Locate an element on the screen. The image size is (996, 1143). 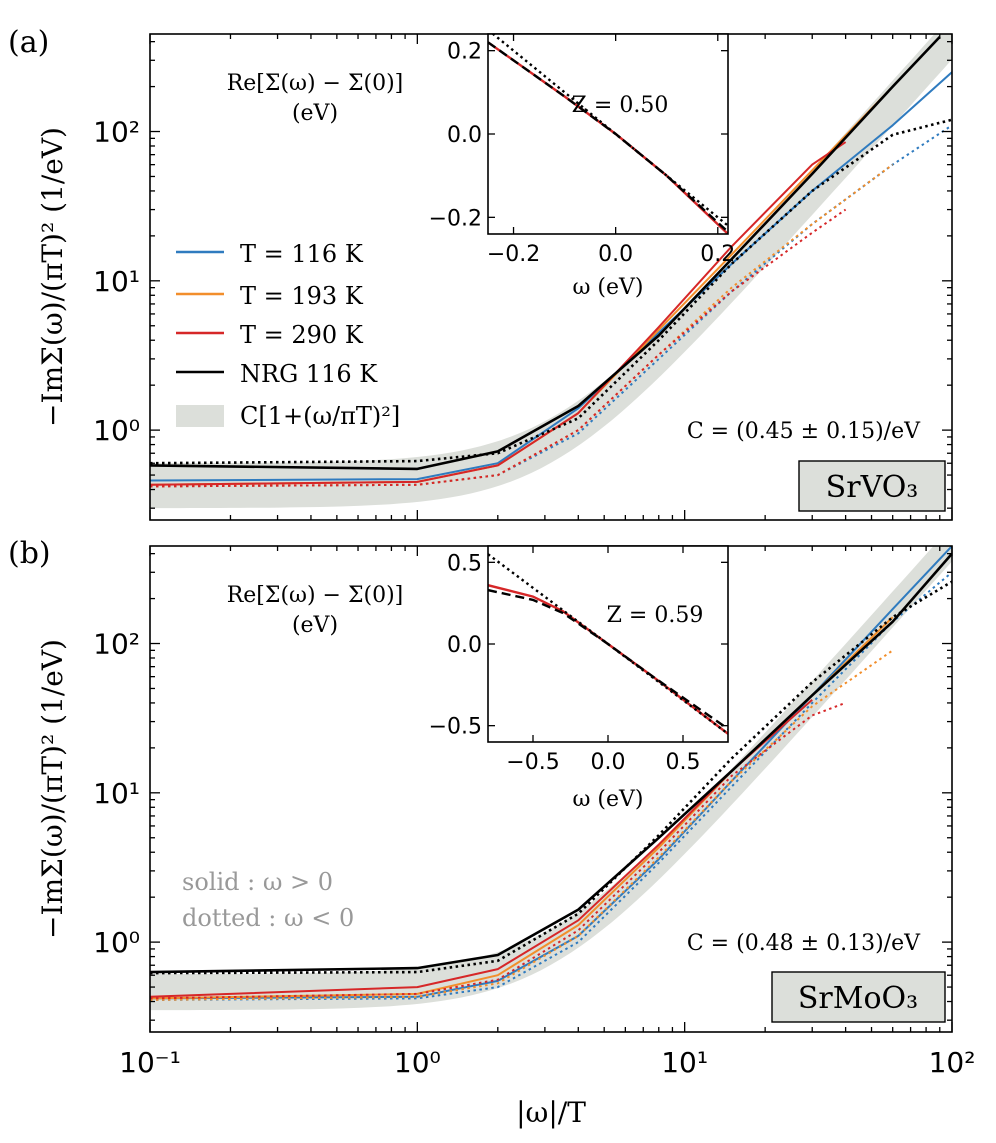
x-tick-label: 10¹ is located at coordinates (684, 1062).